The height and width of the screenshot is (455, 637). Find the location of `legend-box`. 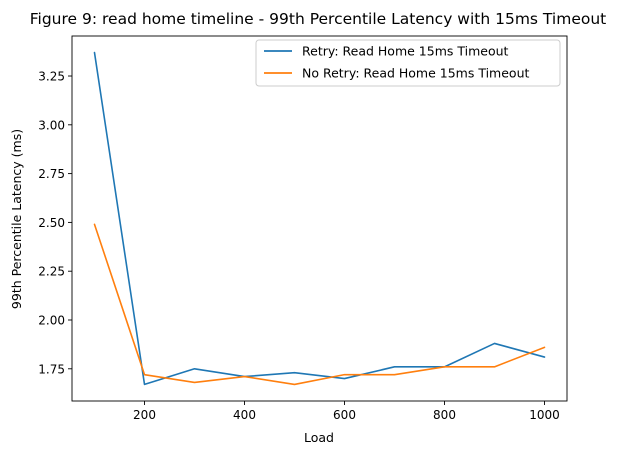

legend-box is located at coordinates (408, 63).